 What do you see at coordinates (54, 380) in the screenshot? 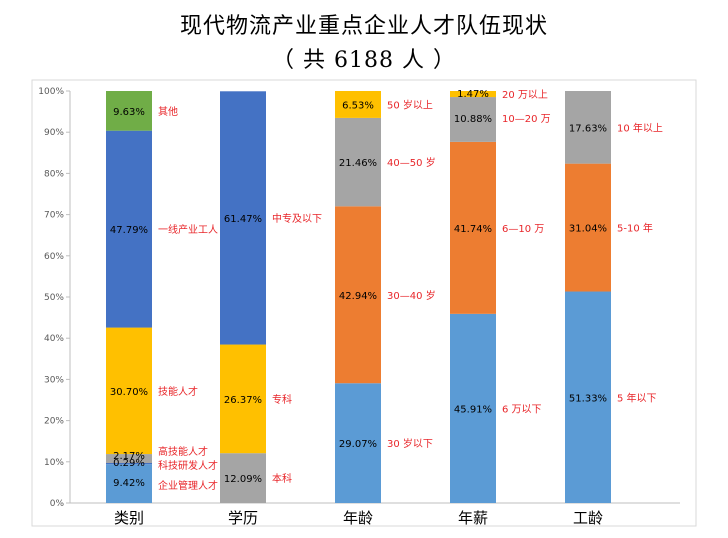
I see `y-tick-label: 30%` at bounding box center [54, 380].